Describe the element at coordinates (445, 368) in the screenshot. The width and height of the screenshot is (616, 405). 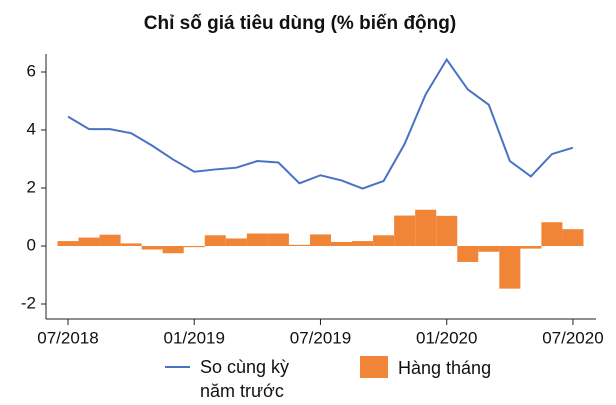
I see `legend-label: Hàng tháng` at that location.